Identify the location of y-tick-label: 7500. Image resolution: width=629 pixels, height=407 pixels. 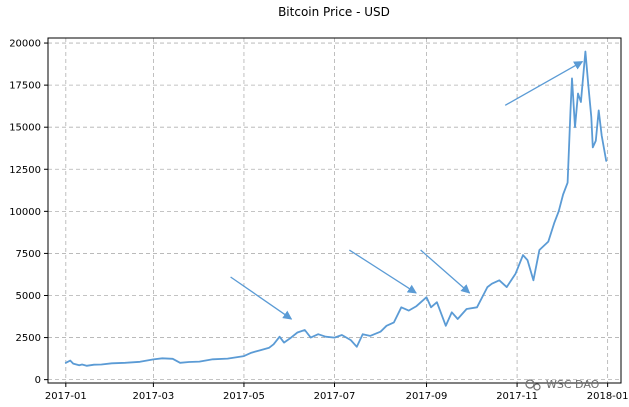
(28, 254).